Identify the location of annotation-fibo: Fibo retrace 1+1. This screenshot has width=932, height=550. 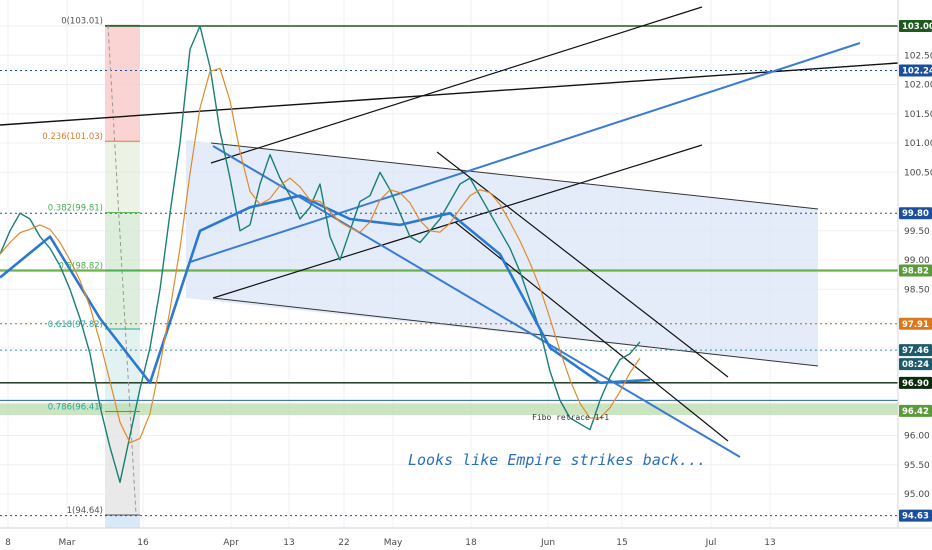
(570, 417).